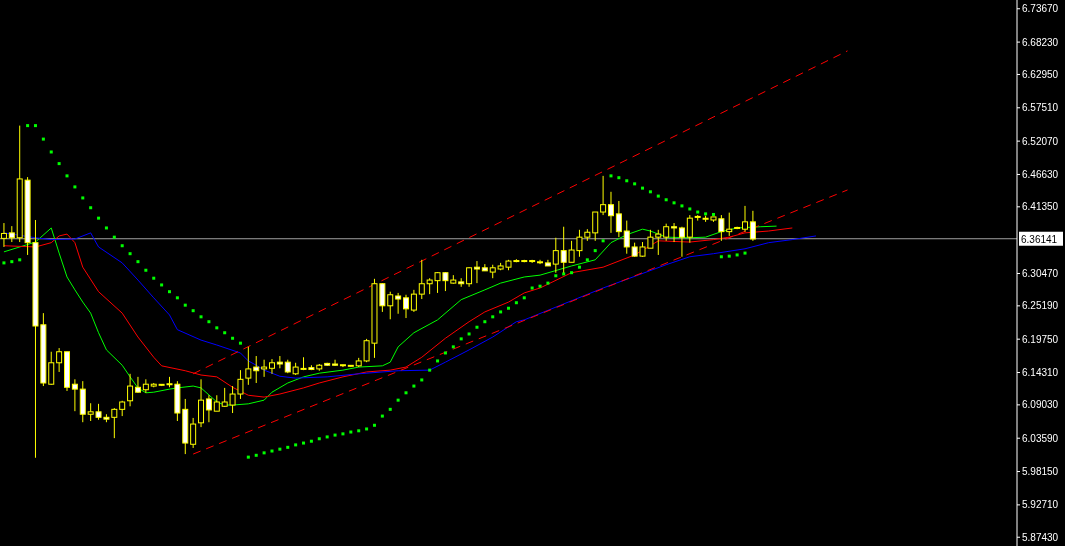 This screenshot has width=1065, height=546. What do you see at coordinates (1040, 9) in the screenshot?
I see `y-tick-label: 6.73670` at bounding box center [1040, 9].